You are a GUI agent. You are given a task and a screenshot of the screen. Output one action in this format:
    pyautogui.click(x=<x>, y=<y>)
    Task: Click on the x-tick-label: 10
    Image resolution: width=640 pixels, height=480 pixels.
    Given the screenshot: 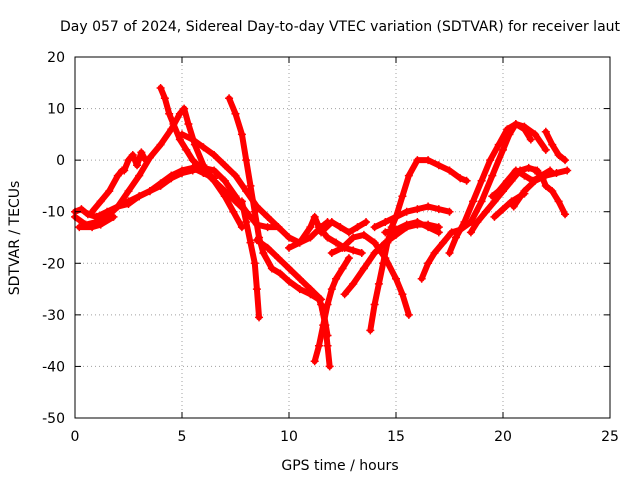 What is the action you would take?
    pyautogui.click(x=289, y=437)
    